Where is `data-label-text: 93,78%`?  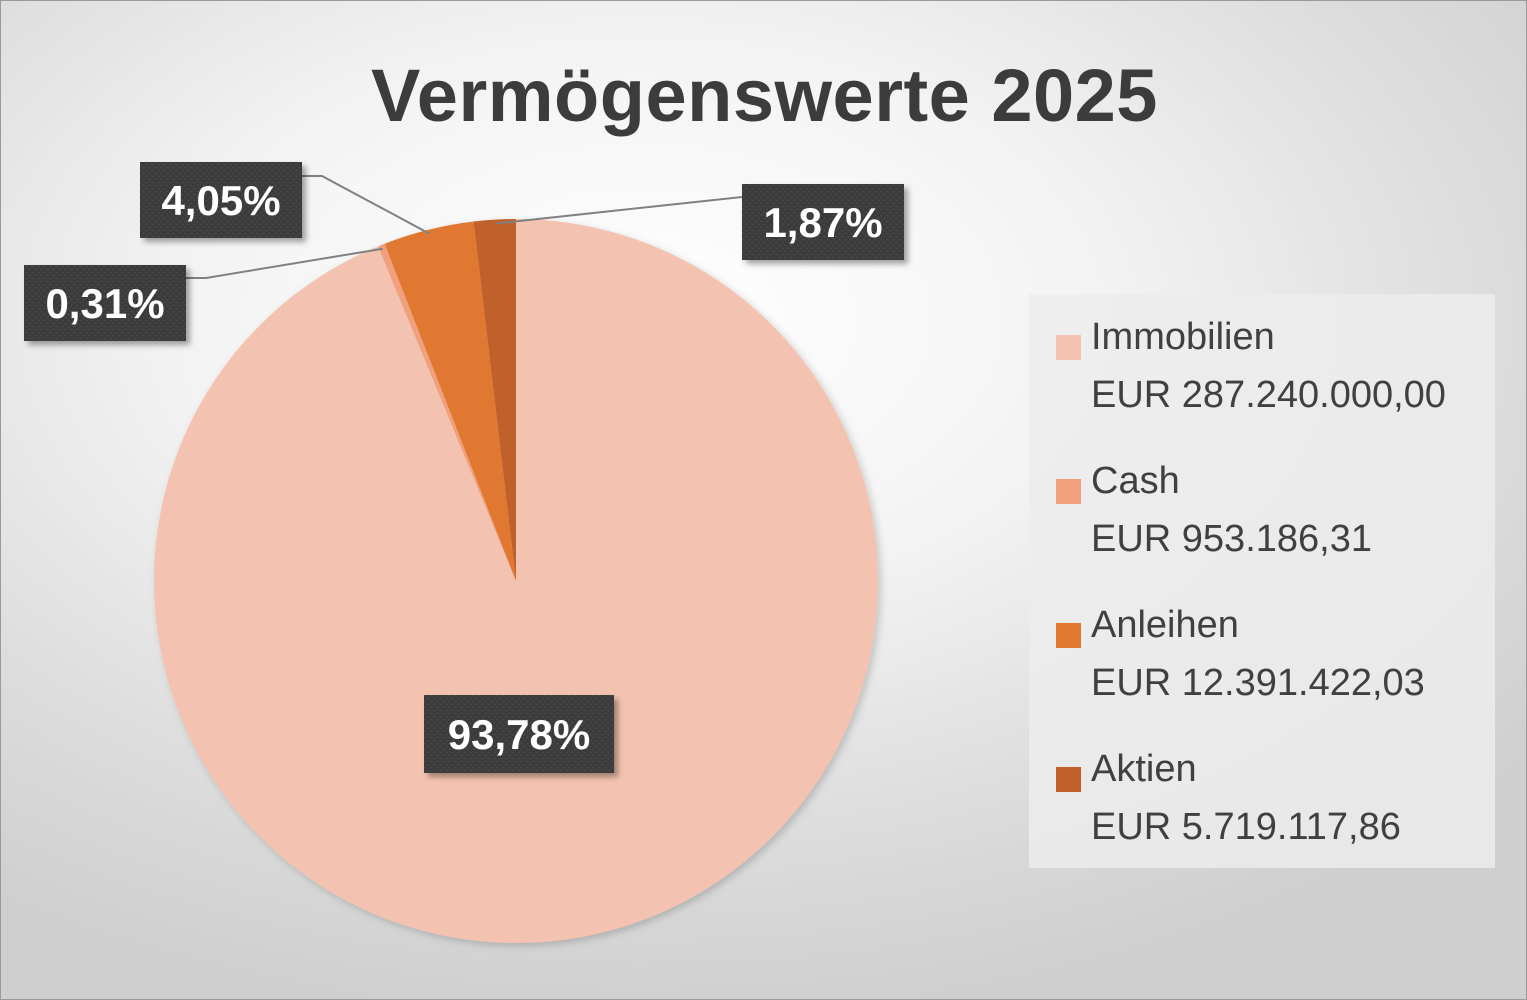
data-label-text: 93,78% is located at coordinates (519, 734).